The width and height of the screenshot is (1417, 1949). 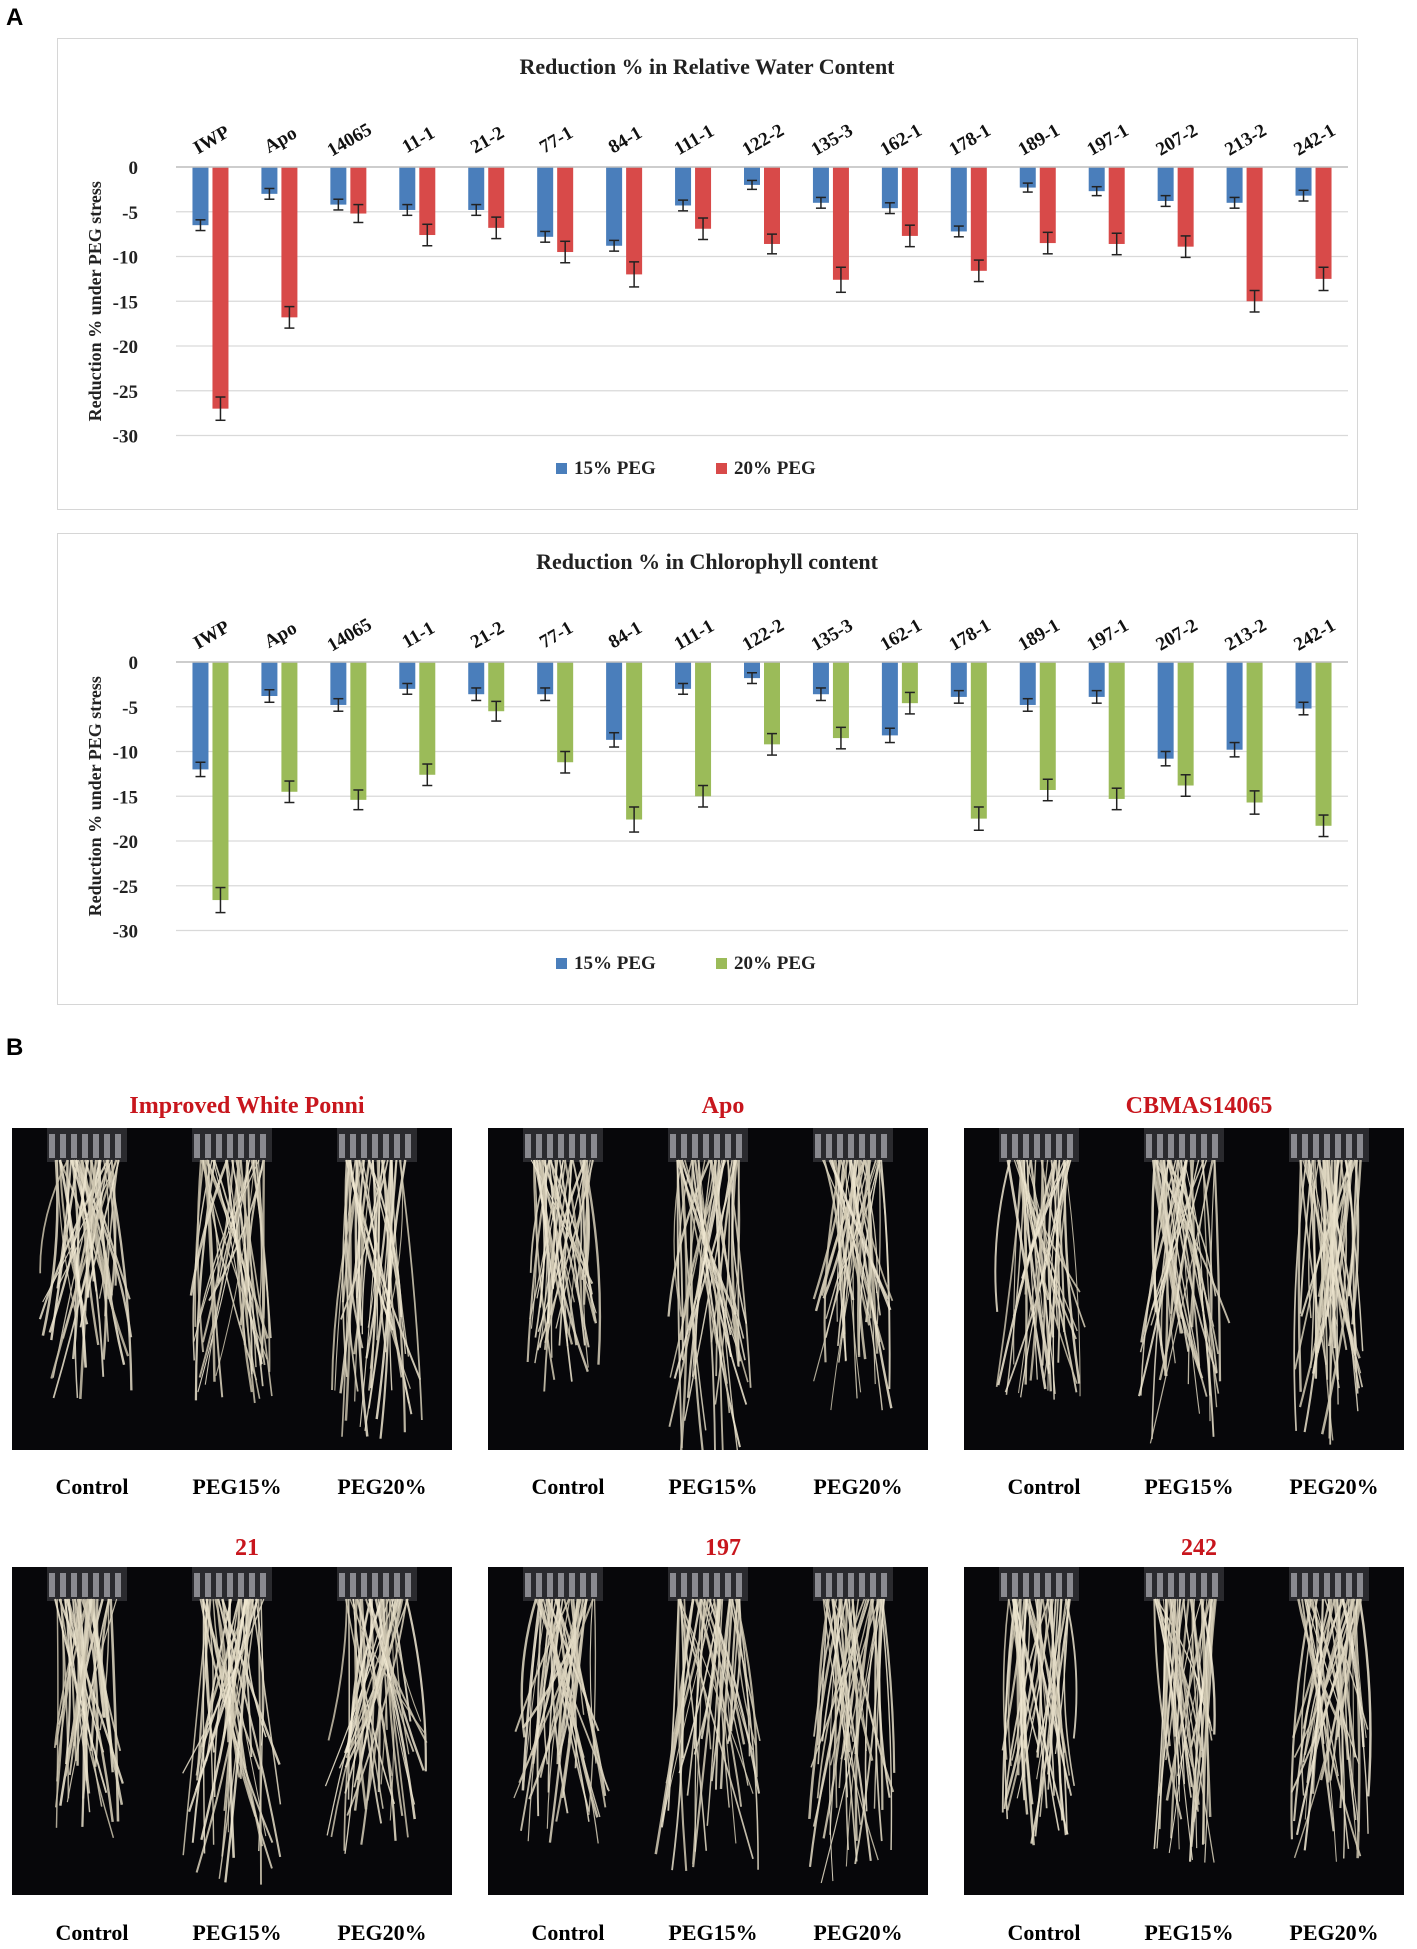 What do you see at coordinates (694, 635) in the screenshot?
I see `x-tick-label: 111-1` at bounding box center [694, 635].